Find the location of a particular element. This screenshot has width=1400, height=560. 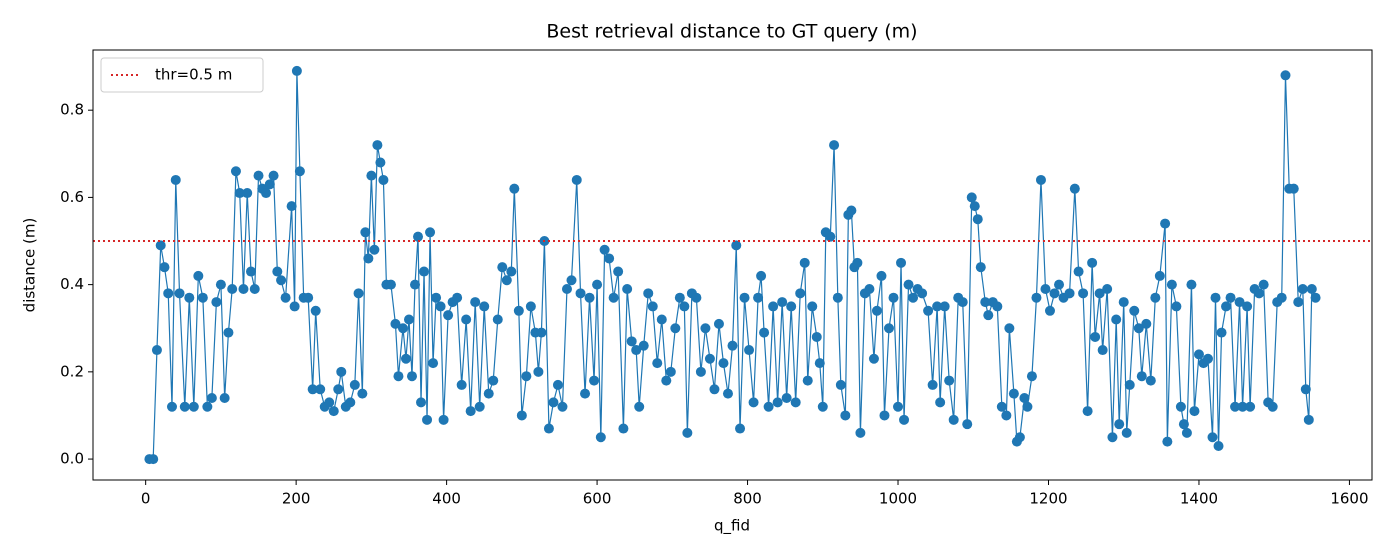

x-tick-label: 400 is located at coordinates (446, 499).